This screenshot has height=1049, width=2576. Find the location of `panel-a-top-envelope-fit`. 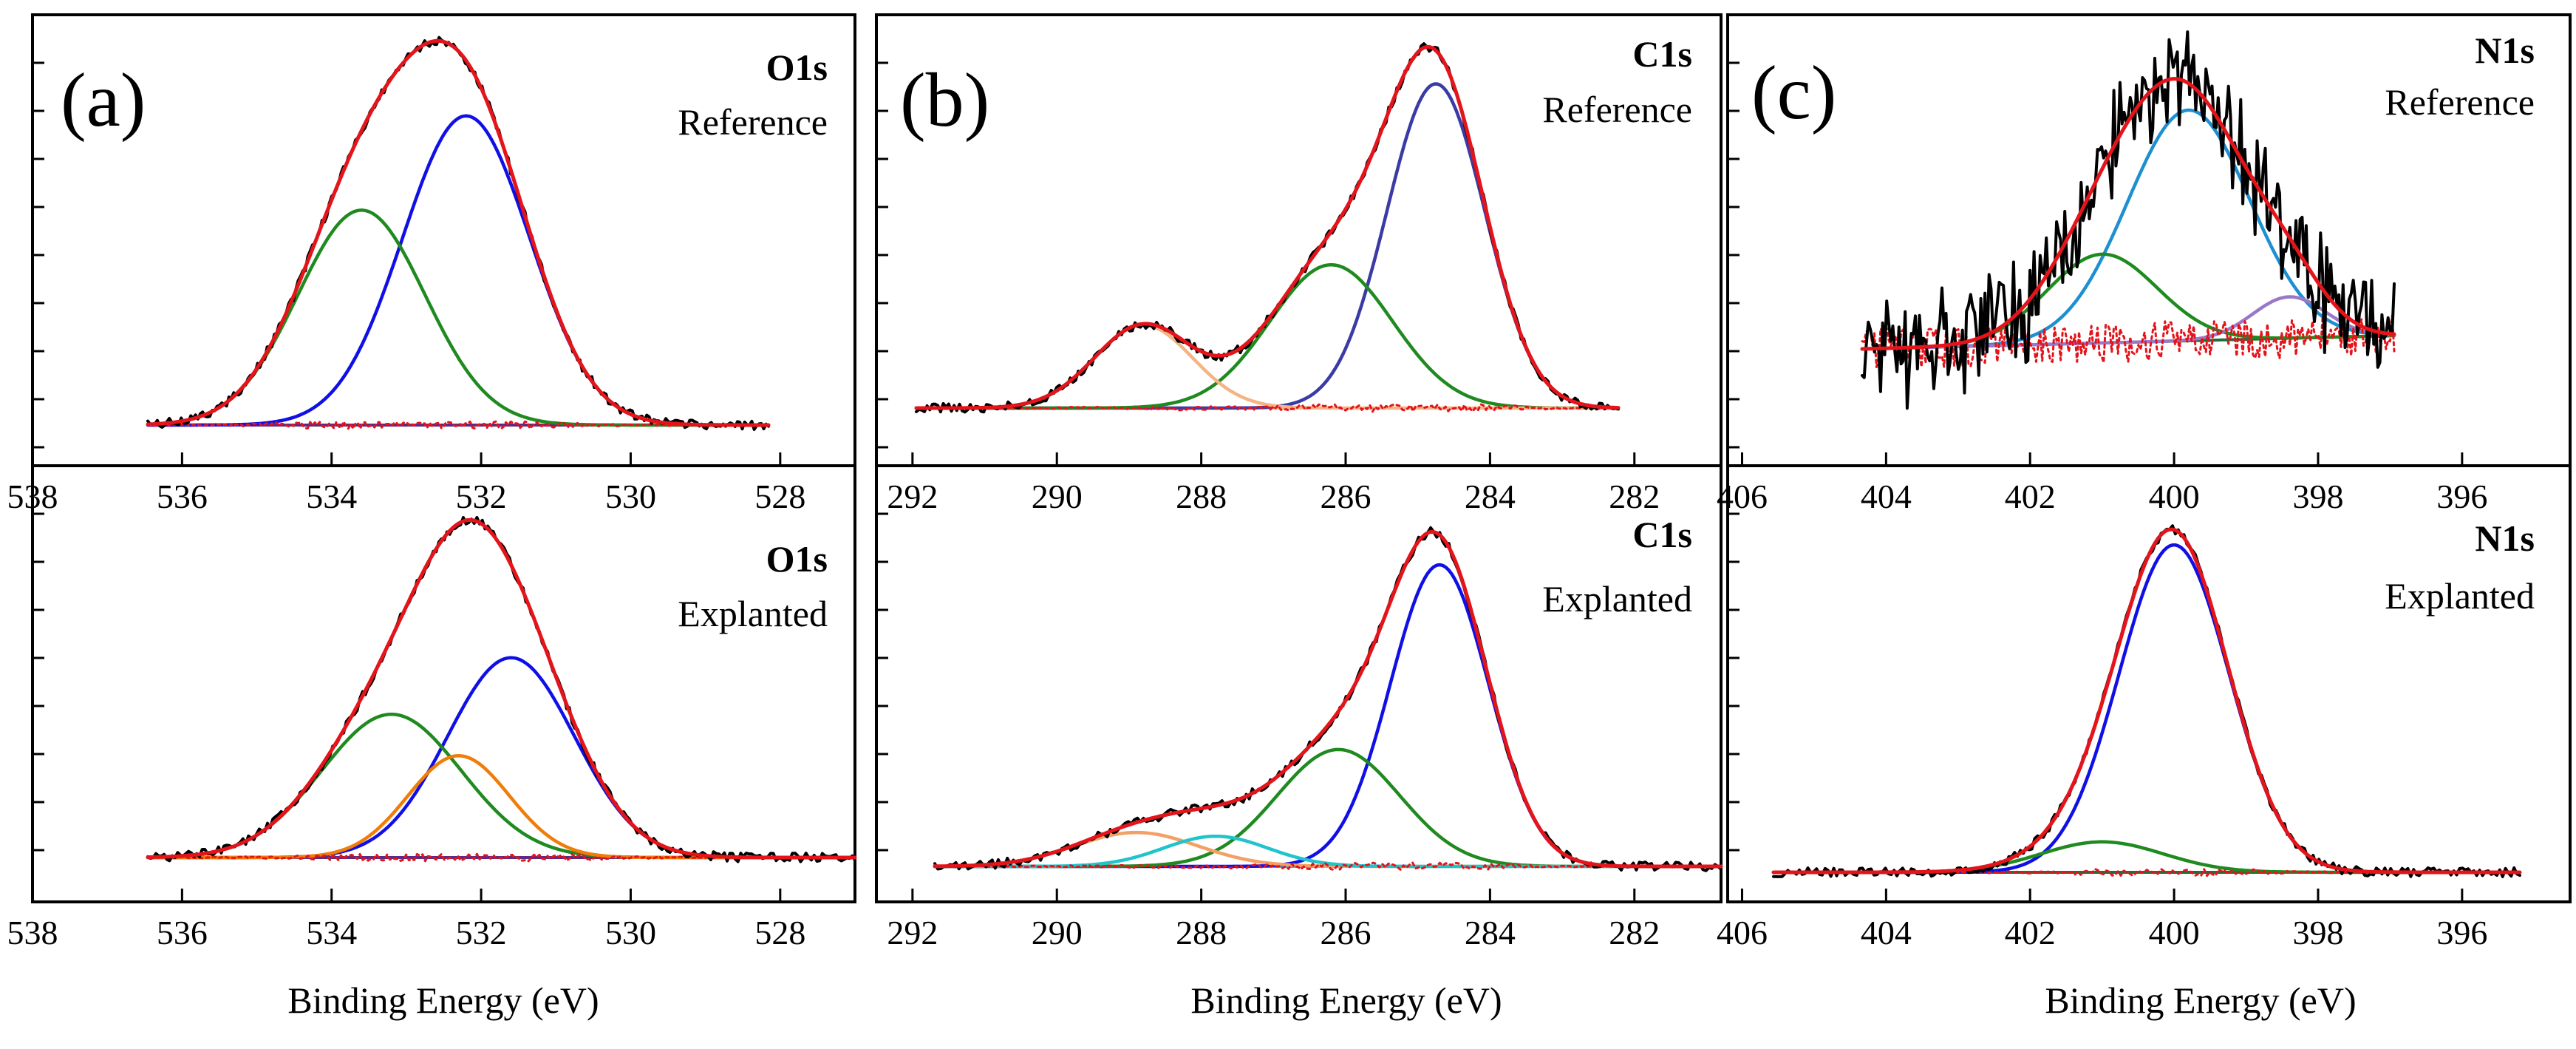

panel-a-top-envelope-fit is located at coordinates (458, 232).